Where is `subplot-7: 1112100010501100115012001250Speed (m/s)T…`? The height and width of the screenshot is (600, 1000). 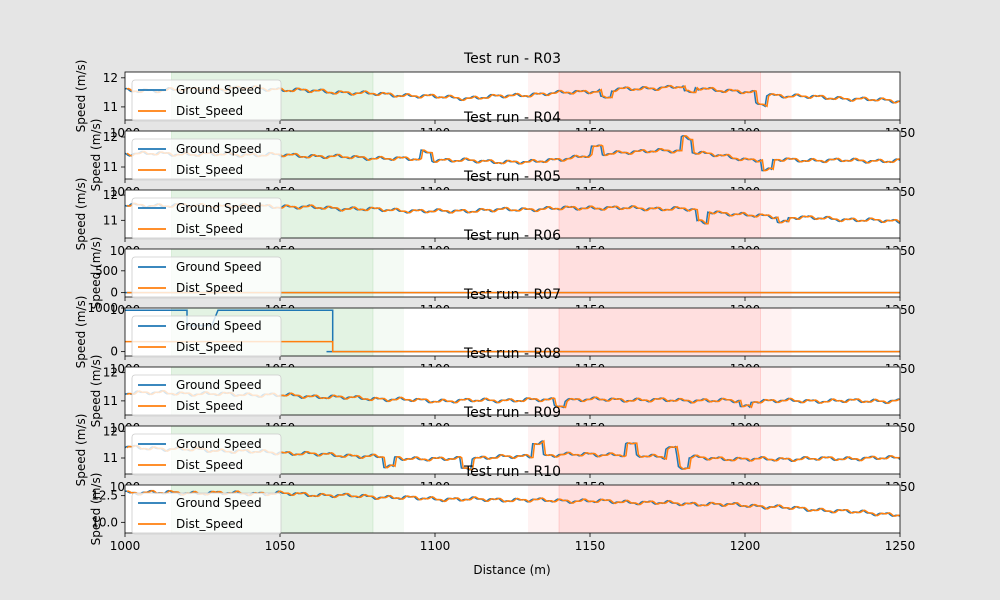
subplot-7: 1112100010501100115012001250Speed (m/s)T… is located at coordinates (494, 449).